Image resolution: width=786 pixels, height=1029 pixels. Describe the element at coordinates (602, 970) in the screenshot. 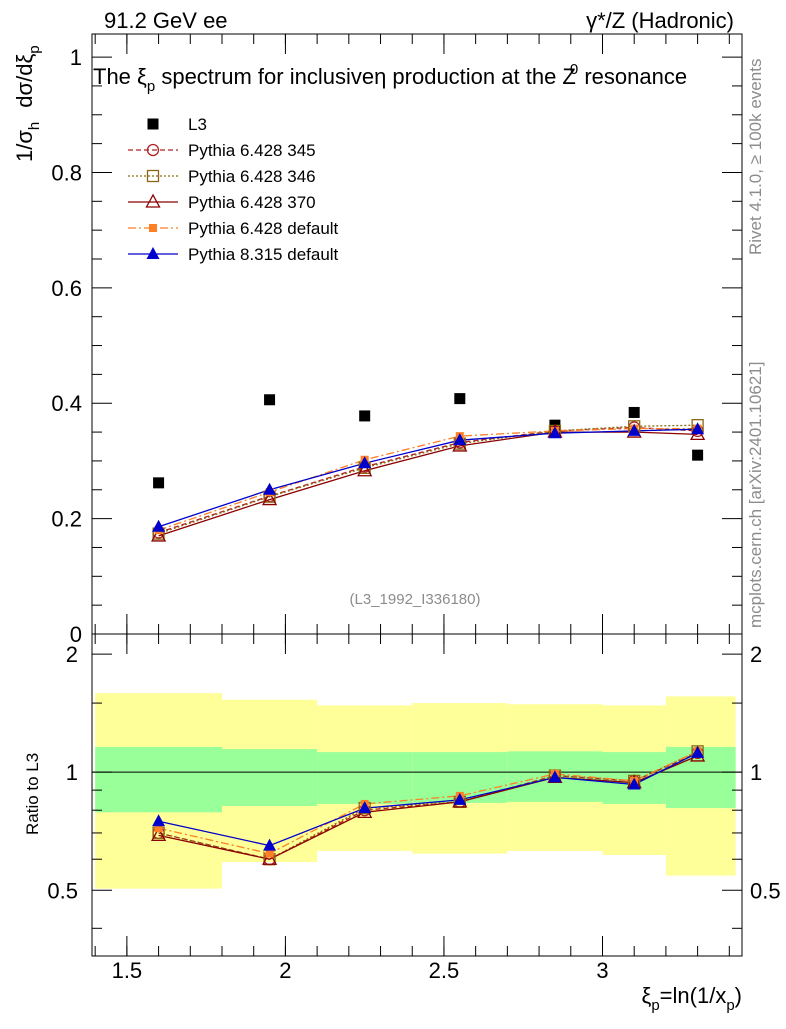

I see `xtick-label-3: 3` at that location.